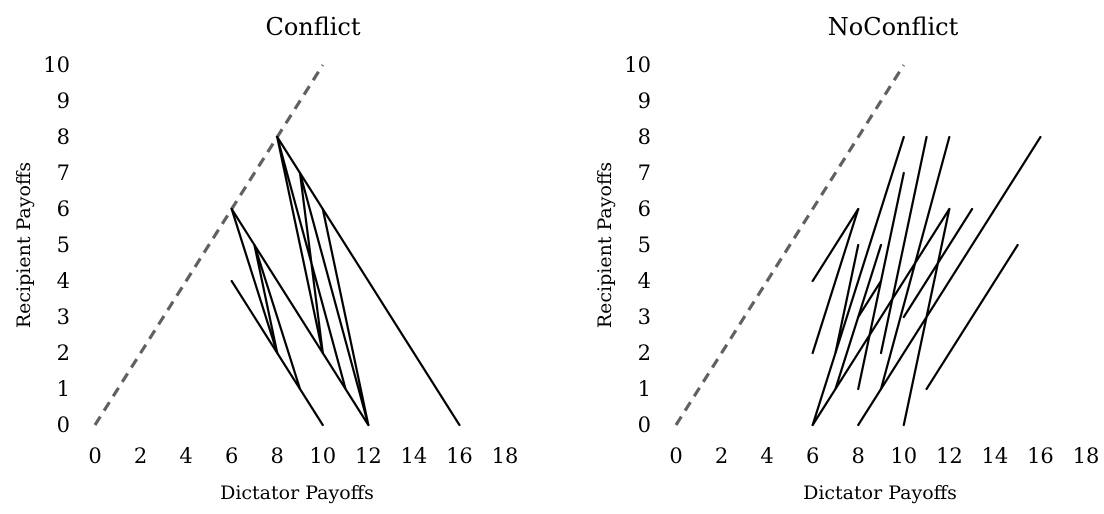  Describe the element at coordinates (312, 27) in the screenshot. I see `chart-title: Conflict` at that location.